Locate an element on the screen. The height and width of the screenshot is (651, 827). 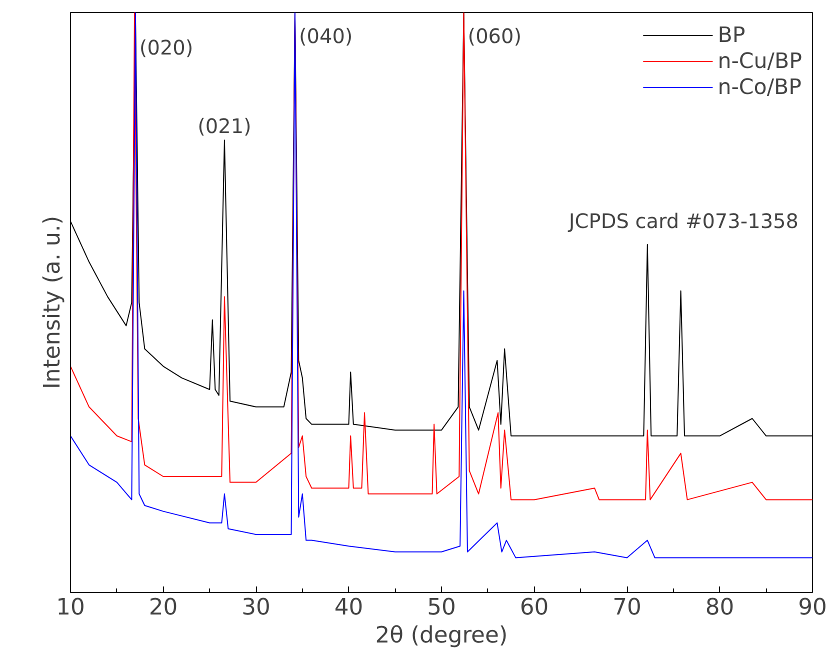
annotation: JCPDS card #073-1358 is located at coordinates (682, 220).